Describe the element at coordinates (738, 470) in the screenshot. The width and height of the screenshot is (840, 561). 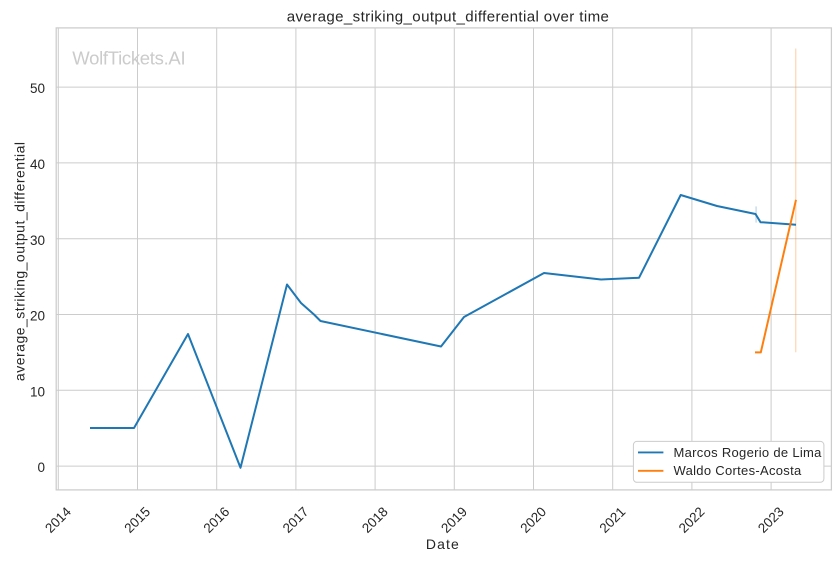
I see `svg-text: Waldo Cortes-Acosta` at that location.